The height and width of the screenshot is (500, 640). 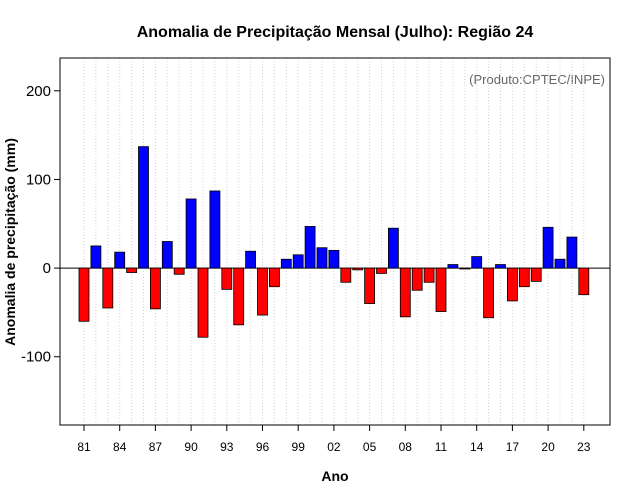 What do you see at coordinates (512, 284) in the screenshot?
I see `bar-2017` at bounding box center [512, 284].